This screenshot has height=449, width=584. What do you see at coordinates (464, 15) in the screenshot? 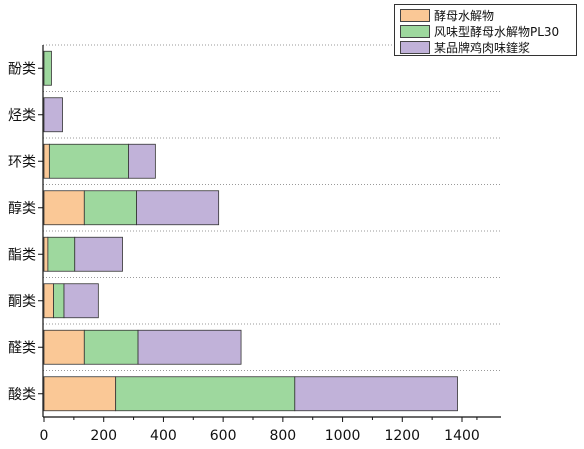
I see `legend-label-1: 酵母水解物` at bounding box center [464, 15].